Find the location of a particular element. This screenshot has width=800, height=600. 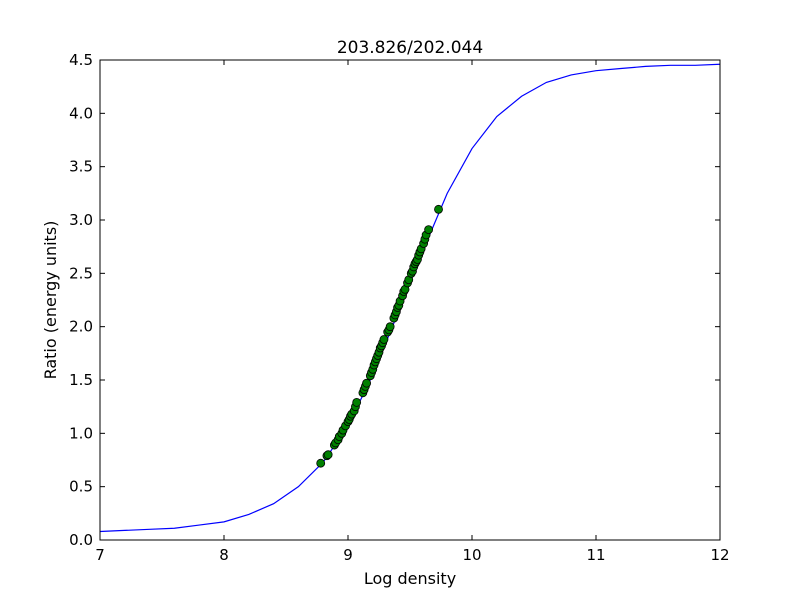

scatter-series-layer is located at coordinates (379, 336).